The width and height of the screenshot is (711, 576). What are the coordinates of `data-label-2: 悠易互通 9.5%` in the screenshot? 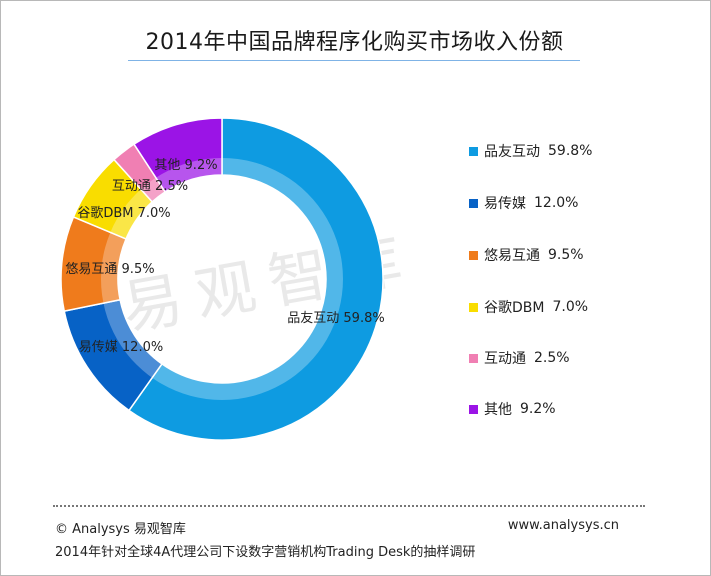 It's located at (109, 269).